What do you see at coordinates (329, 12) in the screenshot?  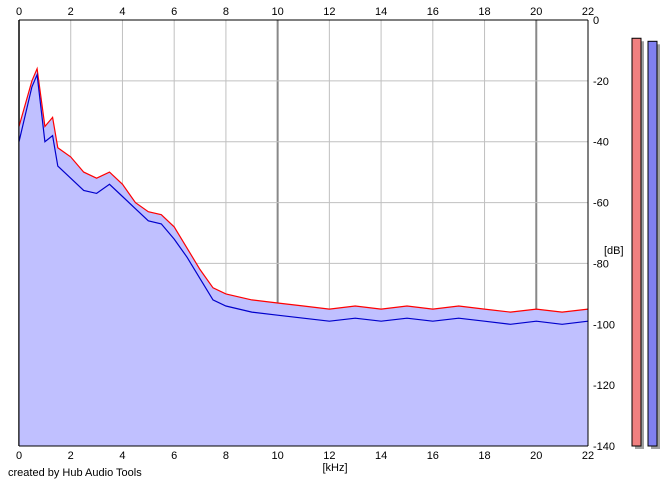 I see `x-tick-label-top: 12` at bounding box center [329, 12].